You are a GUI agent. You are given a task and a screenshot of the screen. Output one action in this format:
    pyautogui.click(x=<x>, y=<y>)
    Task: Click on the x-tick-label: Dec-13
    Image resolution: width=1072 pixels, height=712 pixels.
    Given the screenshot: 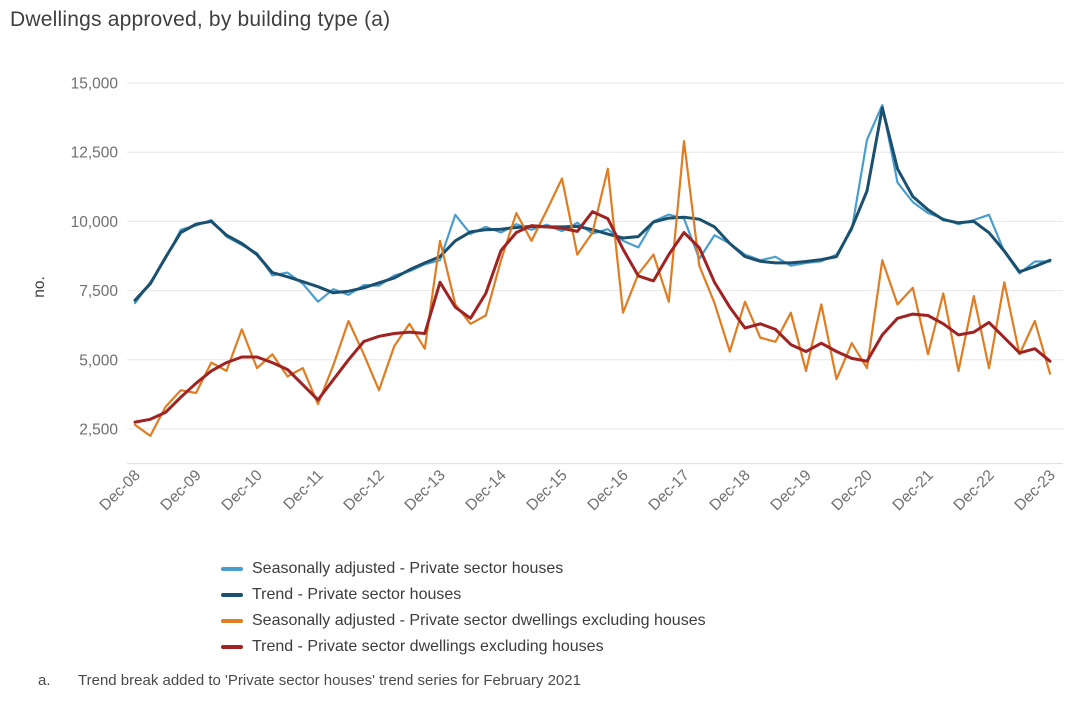 What is the action you would take?
    pyautogui.click(x=424, y=490)
    